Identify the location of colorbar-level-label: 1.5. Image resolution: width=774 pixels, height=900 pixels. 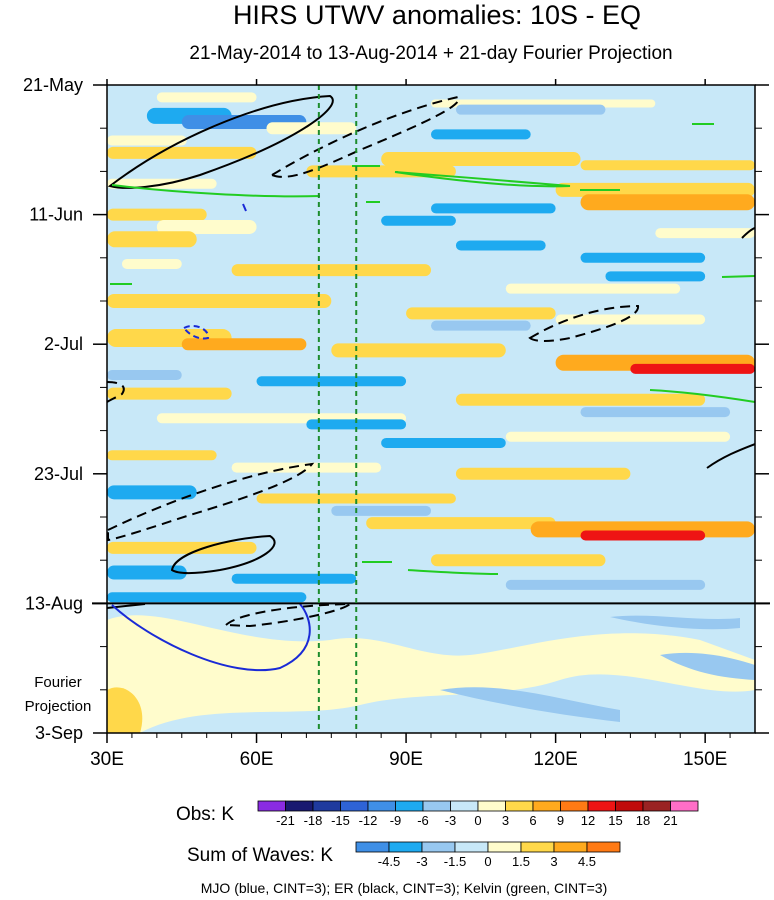
(521, 861).